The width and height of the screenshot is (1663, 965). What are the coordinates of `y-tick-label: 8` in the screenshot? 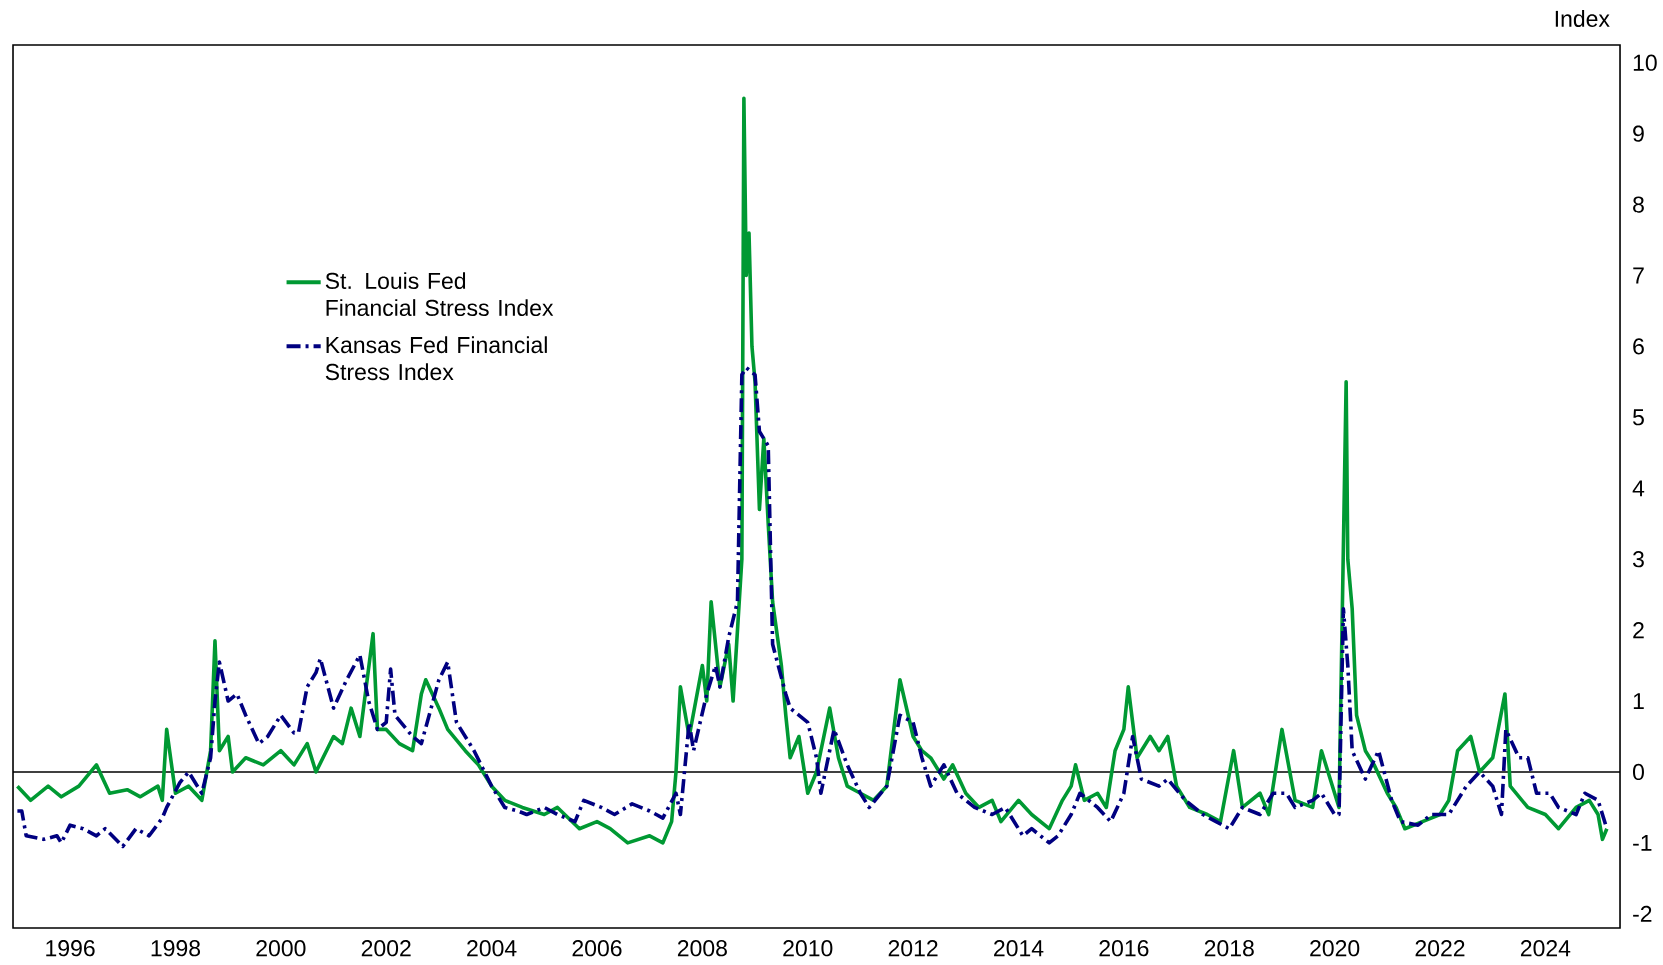 It's located at (1638, 204).